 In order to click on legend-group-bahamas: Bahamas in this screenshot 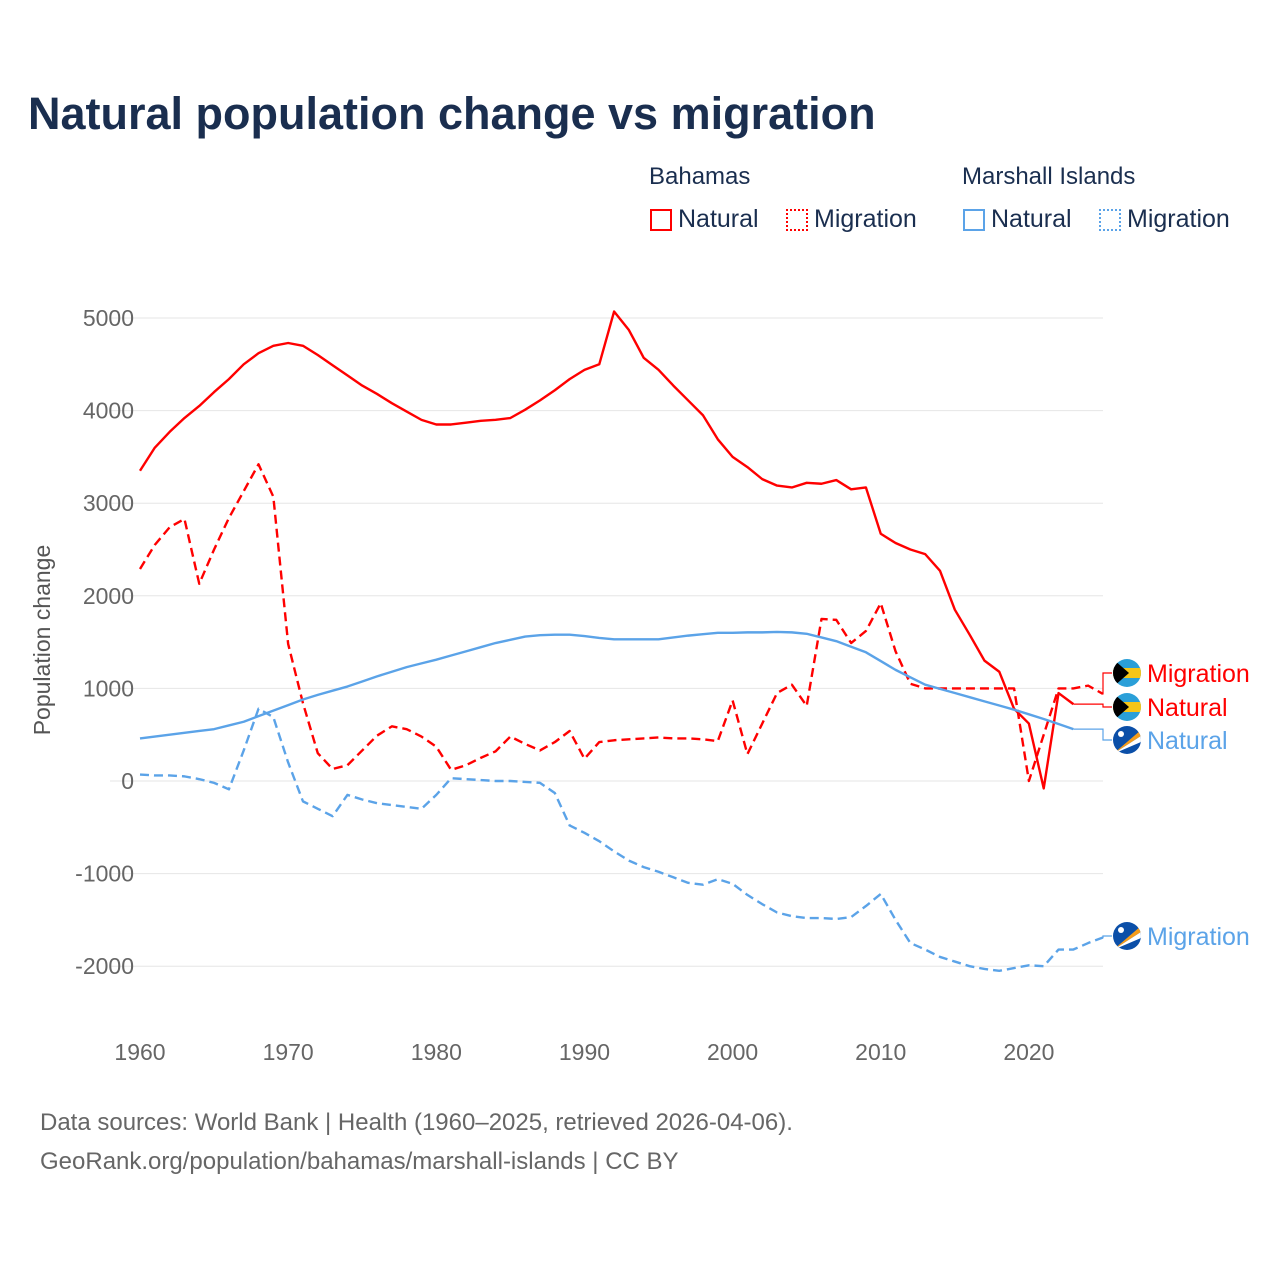, I will do `click(700, 176)`.